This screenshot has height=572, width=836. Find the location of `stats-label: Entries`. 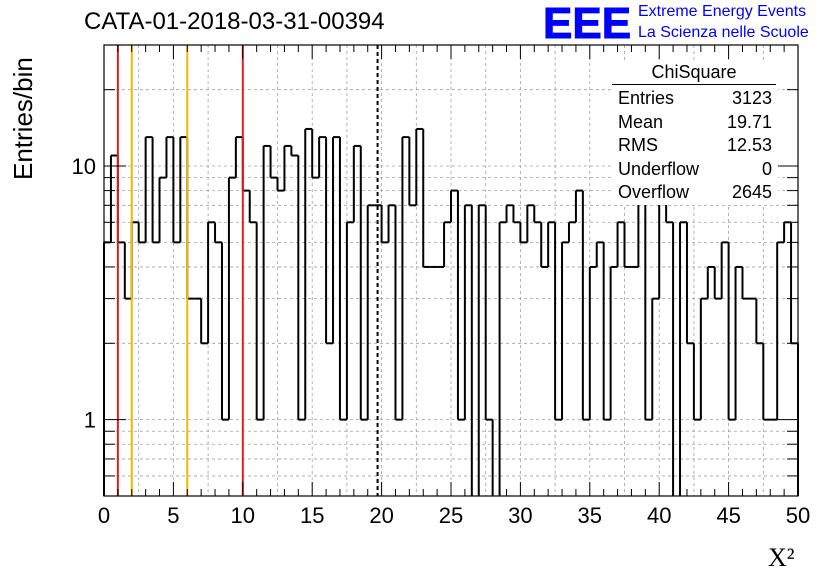

stats-label: Entries is located at coordinates (646, 98).